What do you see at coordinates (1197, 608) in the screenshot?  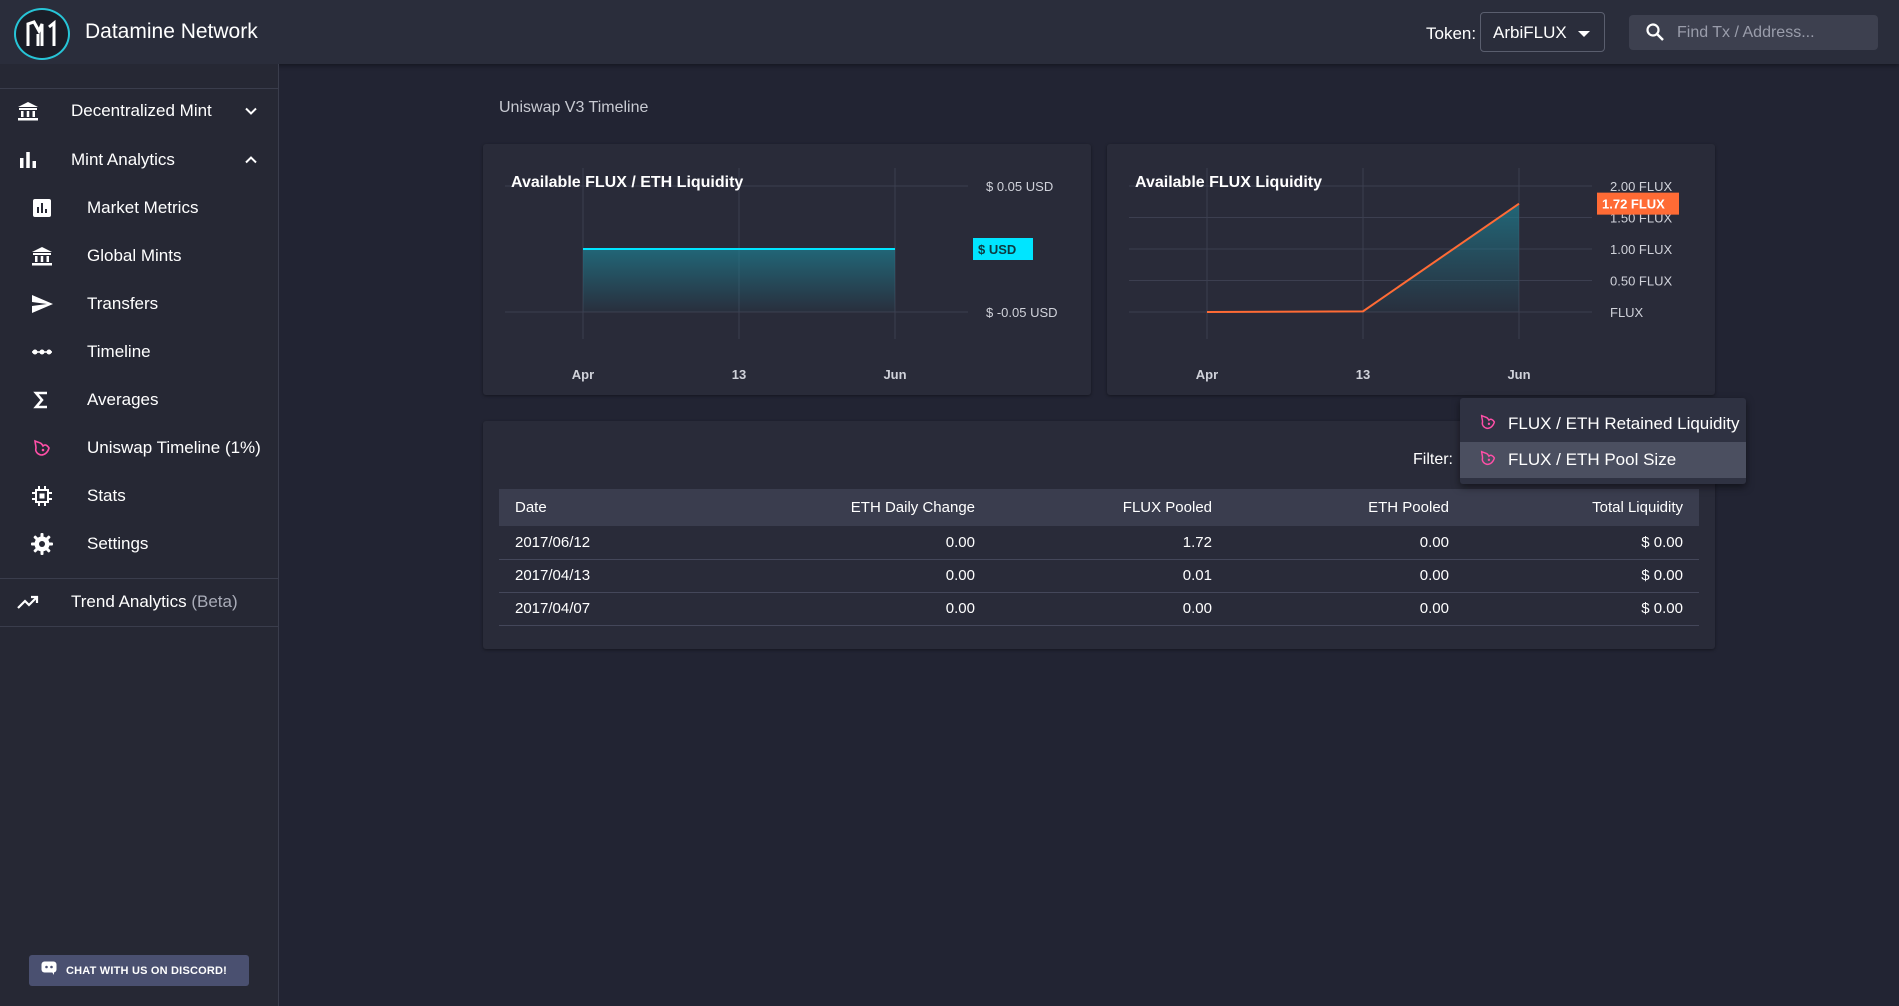 I see `cell-flux-pooled: 0.00` at bounding box center [1197, 608].